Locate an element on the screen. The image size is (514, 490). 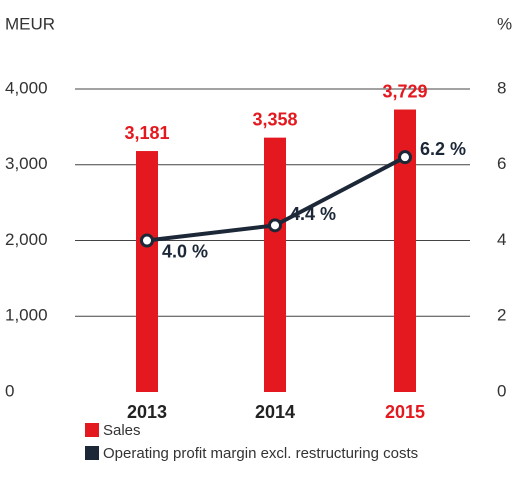
line-value-label: 6.2 % is located at coordinates (443, 149).